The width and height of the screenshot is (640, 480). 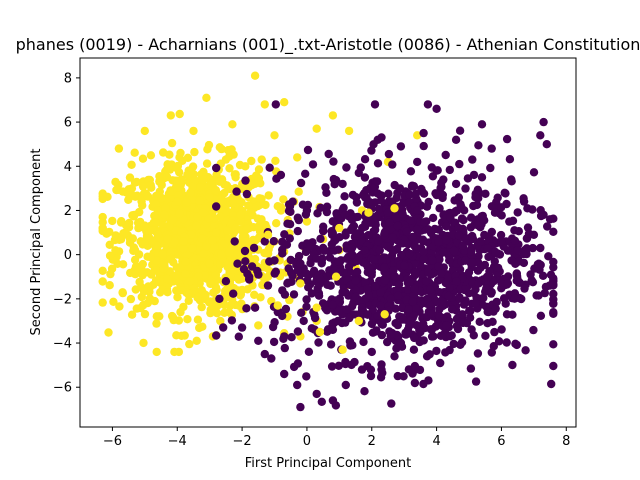 I want to click on x-tick-label: −4, so click(x=177, y=441).